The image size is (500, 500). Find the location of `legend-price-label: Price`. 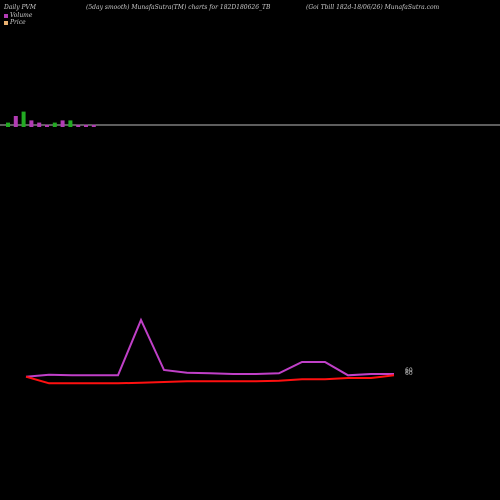

legend-price-label: Price is located at coordinates (18, 22).